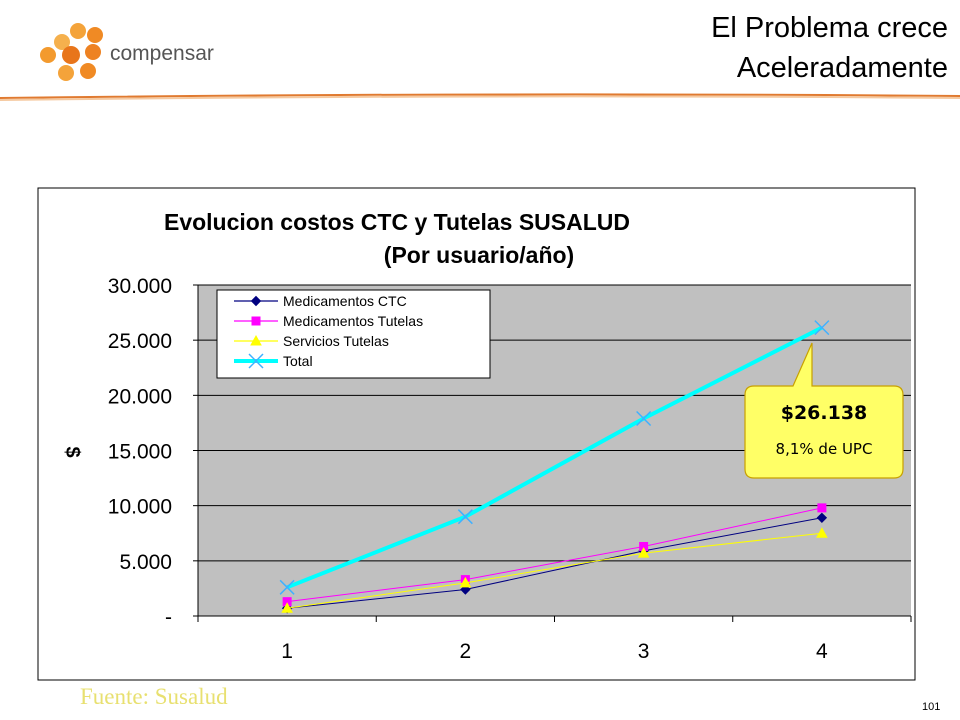 The width and height of the screenshot is (960, 720). I want to click on y-tick-label: 15.000, so click(140, 452).